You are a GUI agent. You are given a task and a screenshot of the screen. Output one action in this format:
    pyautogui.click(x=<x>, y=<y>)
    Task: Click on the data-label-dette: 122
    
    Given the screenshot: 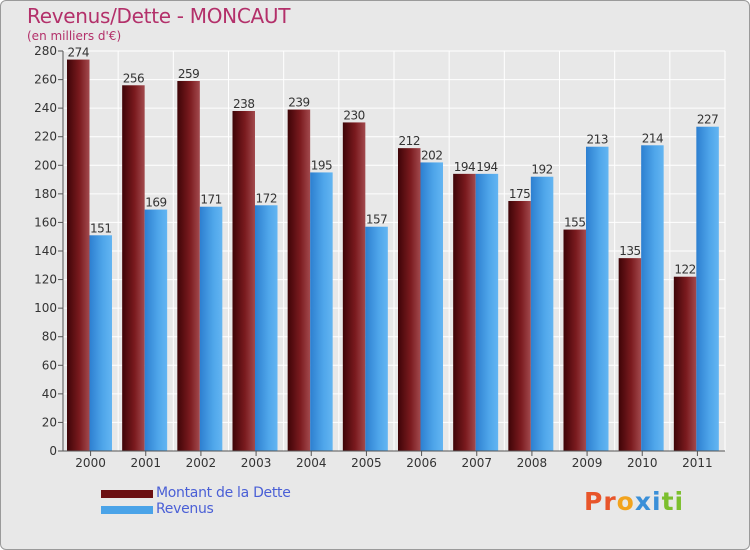 What is the action you would take?
    pyautogui.click(x=684, y=270)
    